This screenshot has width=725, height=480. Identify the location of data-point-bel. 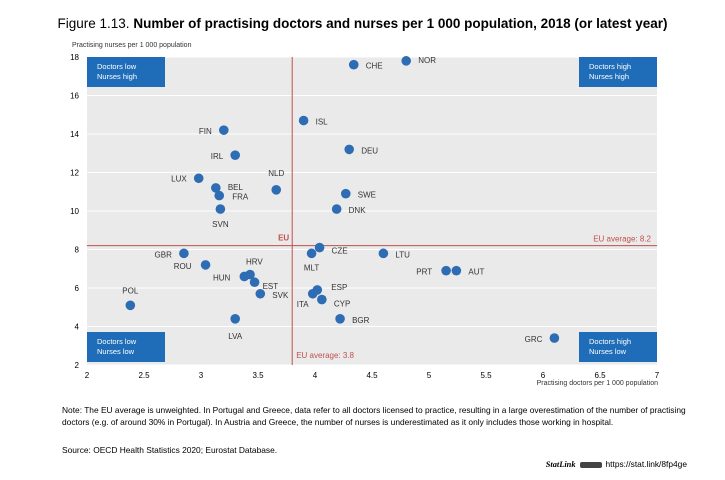
(216, 188).